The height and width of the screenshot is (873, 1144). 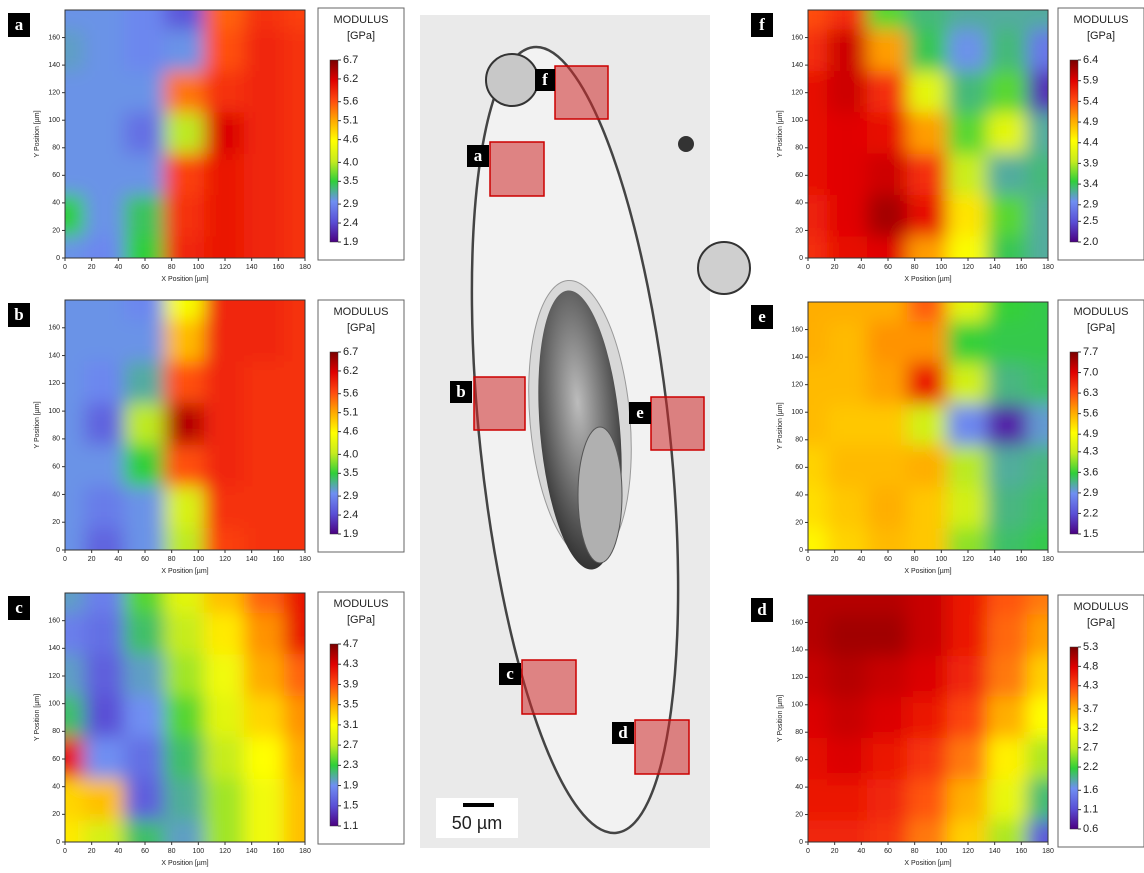 I want to click on colorbar-tick-label: 1.6, so click(x=1090, y=790).